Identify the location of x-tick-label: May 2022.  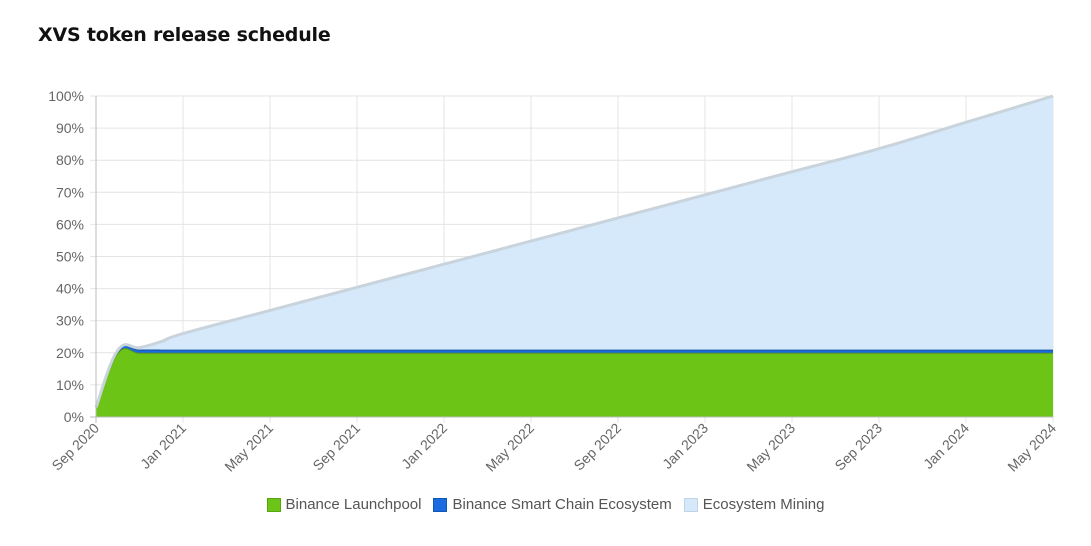
(509, 447).